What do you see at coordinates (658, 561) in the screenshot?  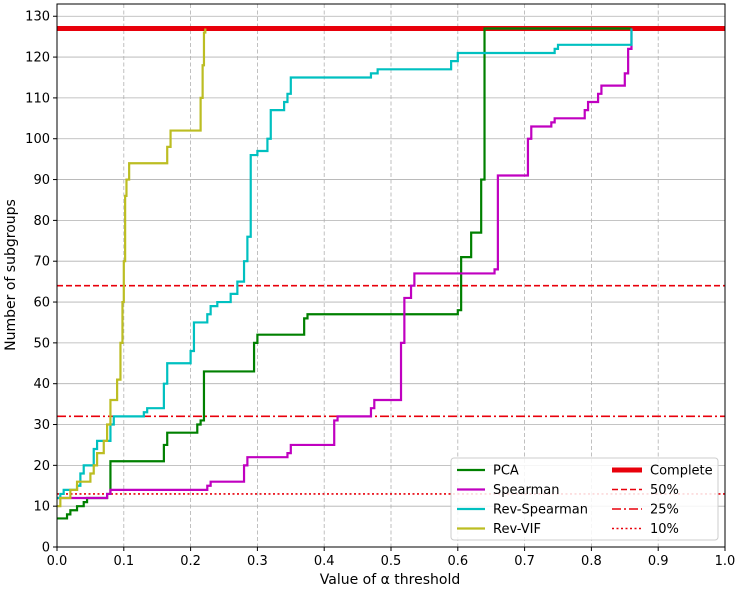 I see `x-tick-label: 0.9` at bounding box center [658, 561].